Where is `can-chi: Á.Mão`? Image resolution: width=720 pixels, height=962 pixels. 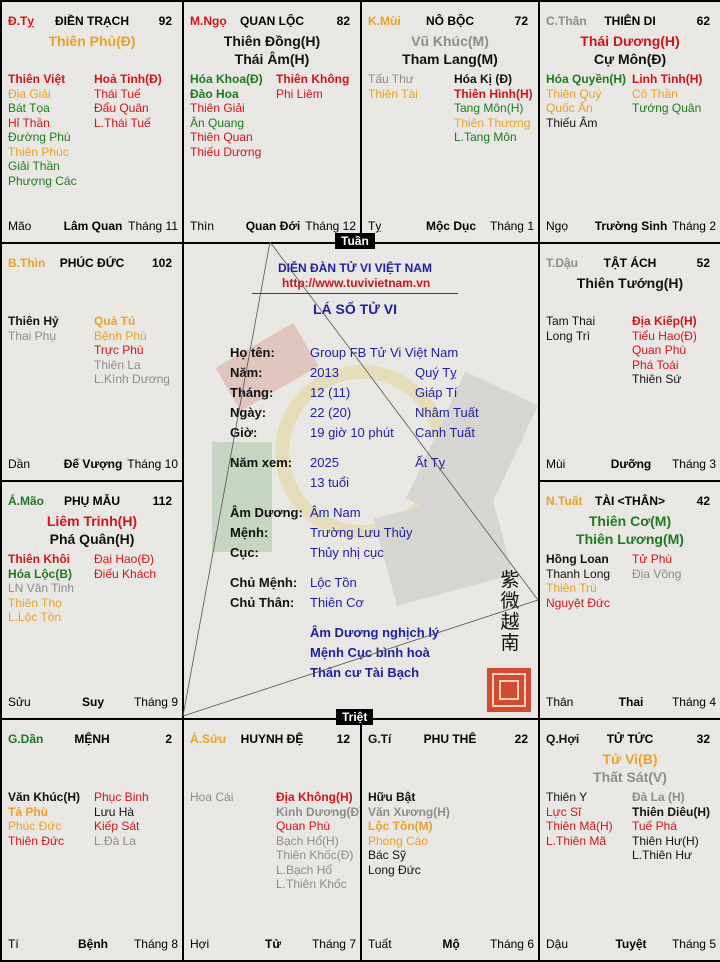 can-chi: Á.Mão is located at coordinates (26, 501).